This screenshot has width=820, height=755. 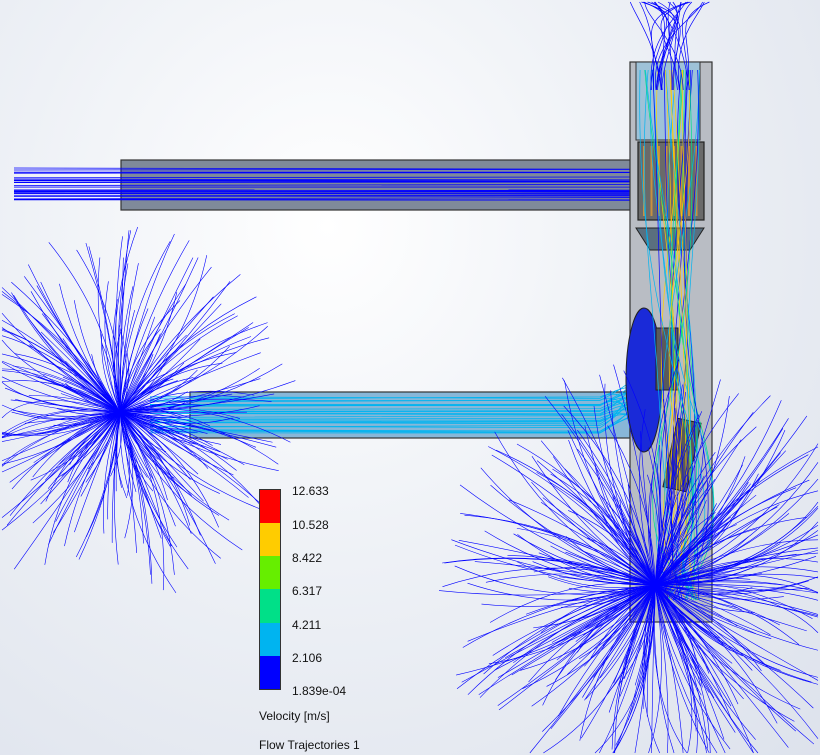 What do you see at coordinates (294, 716) in the screenshot?
I see `legend-title: Velocity [m/s]` at bounding box center [294, 716].